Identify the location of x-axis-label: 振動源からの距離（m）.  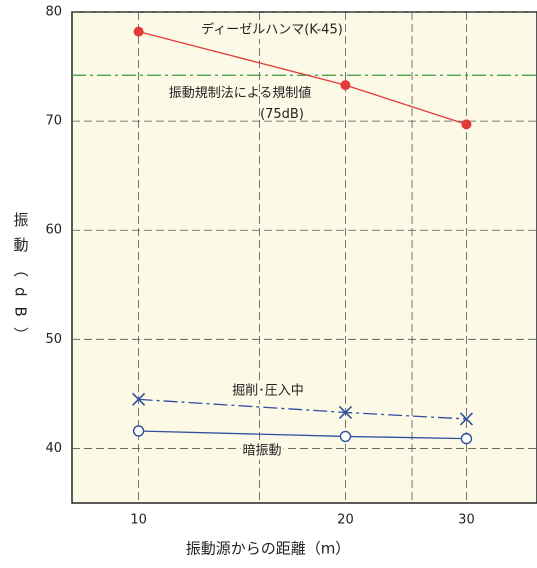
(268, 549).